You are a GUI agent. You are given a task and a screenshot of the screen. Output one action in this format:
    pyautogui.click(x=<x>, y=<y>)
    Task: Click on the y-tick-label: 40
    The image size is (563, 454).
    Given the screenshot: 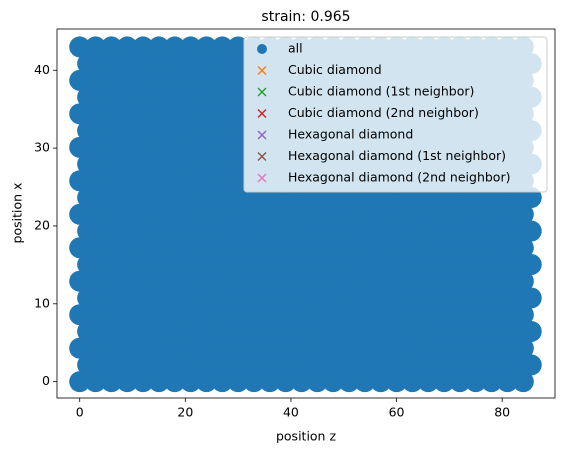 What is the action you would take?
    pyautogui.click(x=42, y=69)
    